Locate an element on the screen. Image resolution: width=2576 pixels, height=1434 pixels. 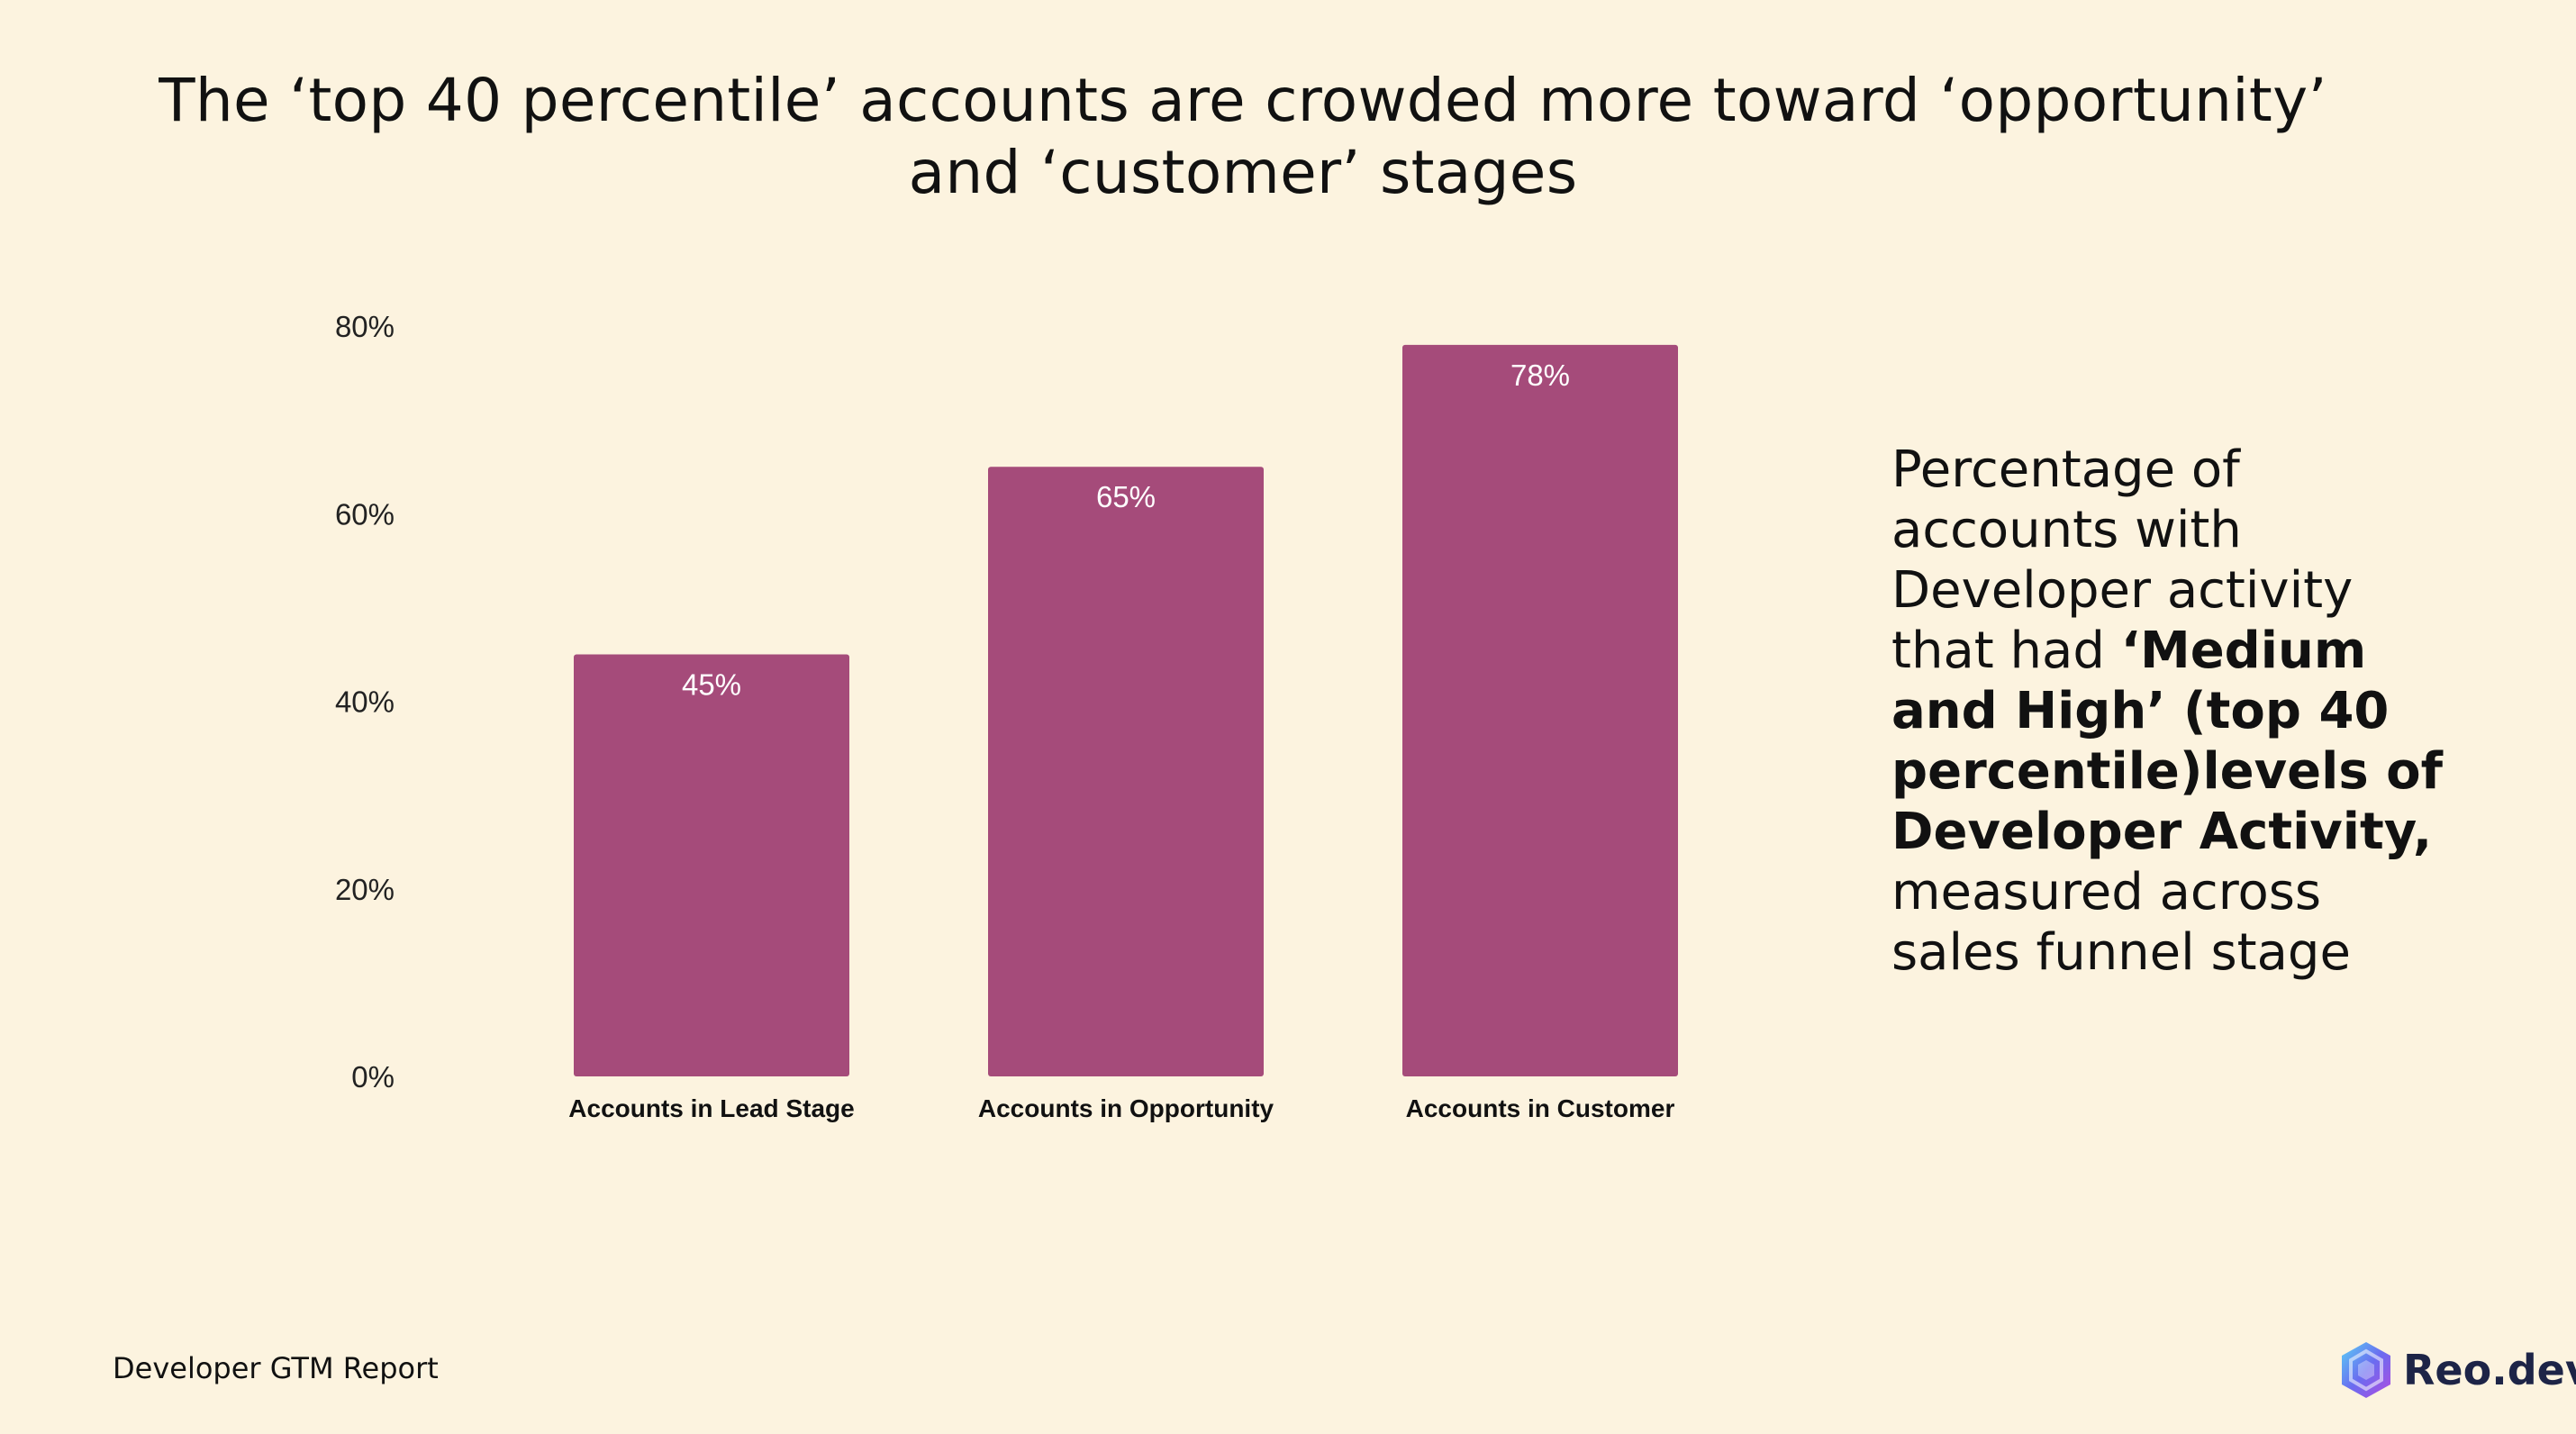
bar-data-label: 45% is located at coordinates (711, 684).